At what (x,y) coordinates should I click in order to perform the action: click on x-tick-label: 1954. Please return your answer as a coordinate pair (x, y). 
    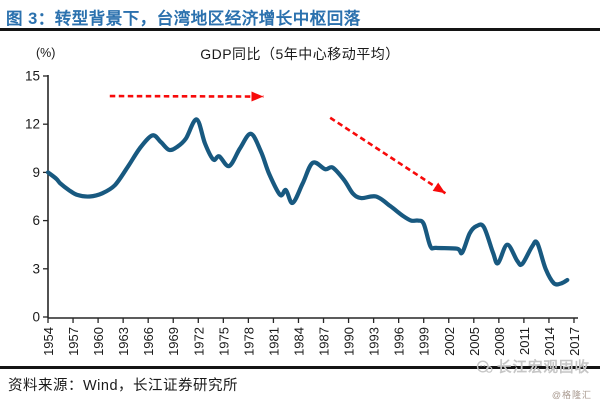
    Looking at the image, I should click on (48, 341).